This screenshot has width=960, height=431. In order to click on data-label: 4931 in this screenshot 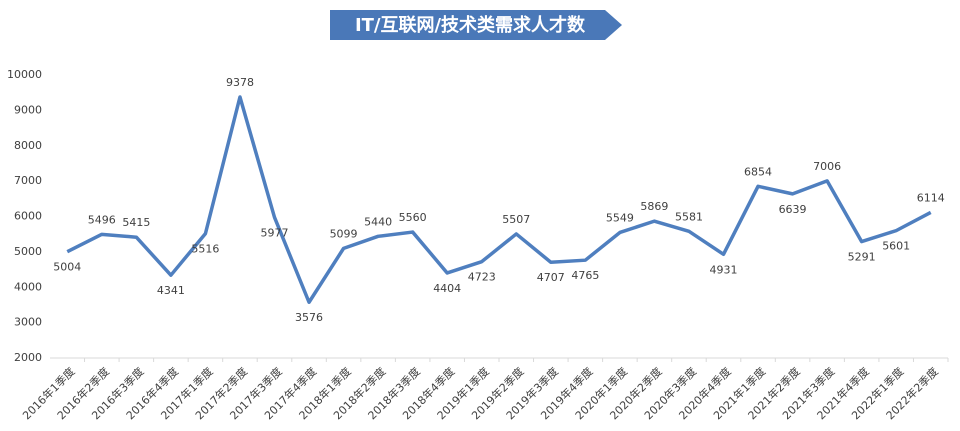, I will do `click(724, 269)`.